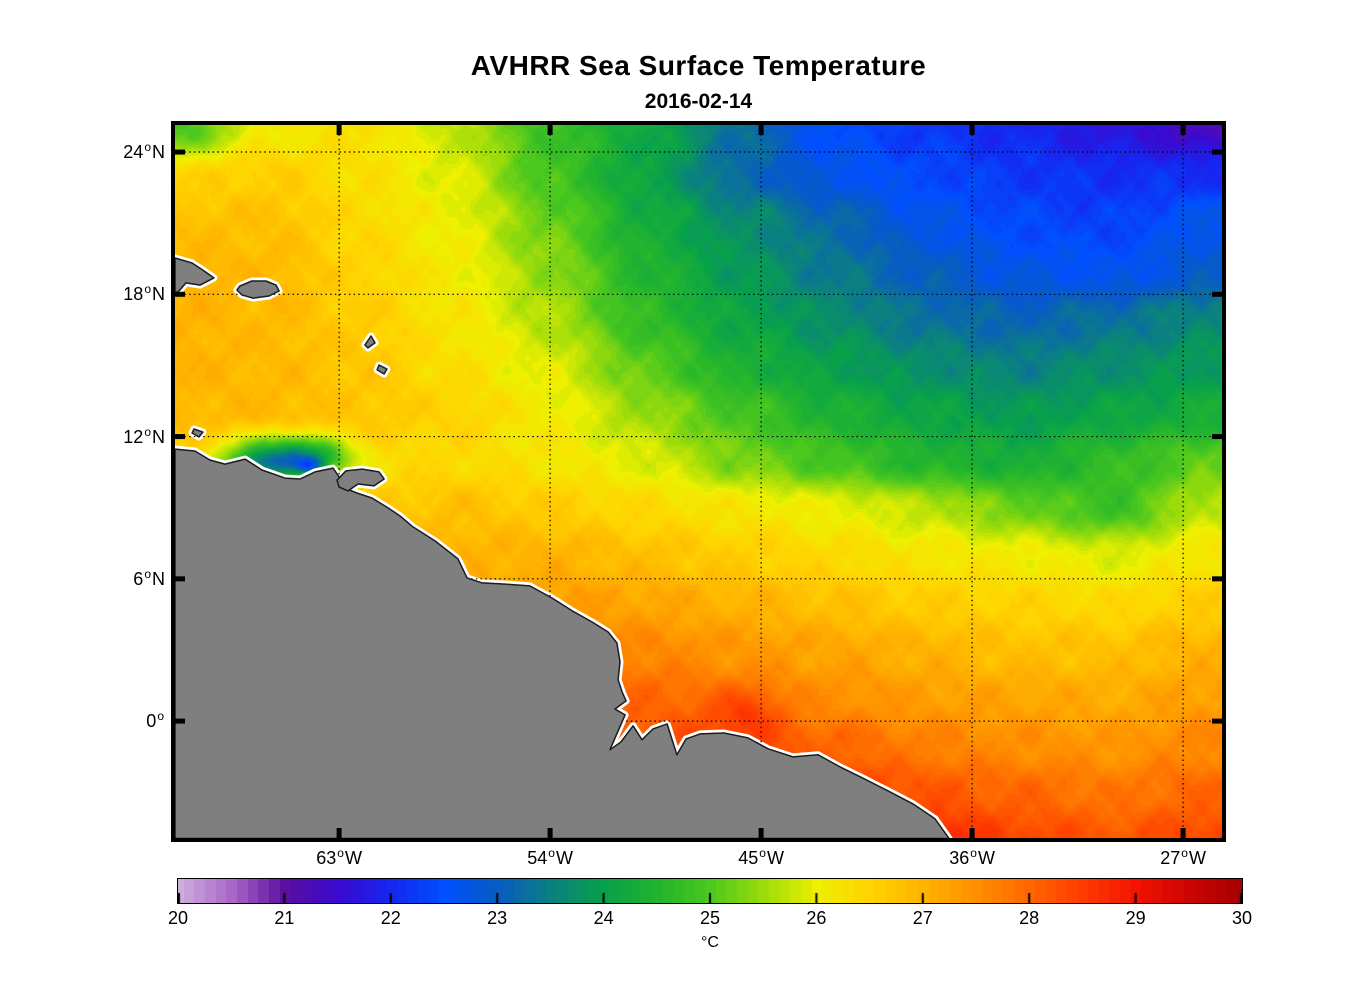 The width and height of the screenshot is (1356, 1000). Describe the element at coordinates (144, 151) in the screenshot. I see `lat-tick-label: 24oN` at that location.